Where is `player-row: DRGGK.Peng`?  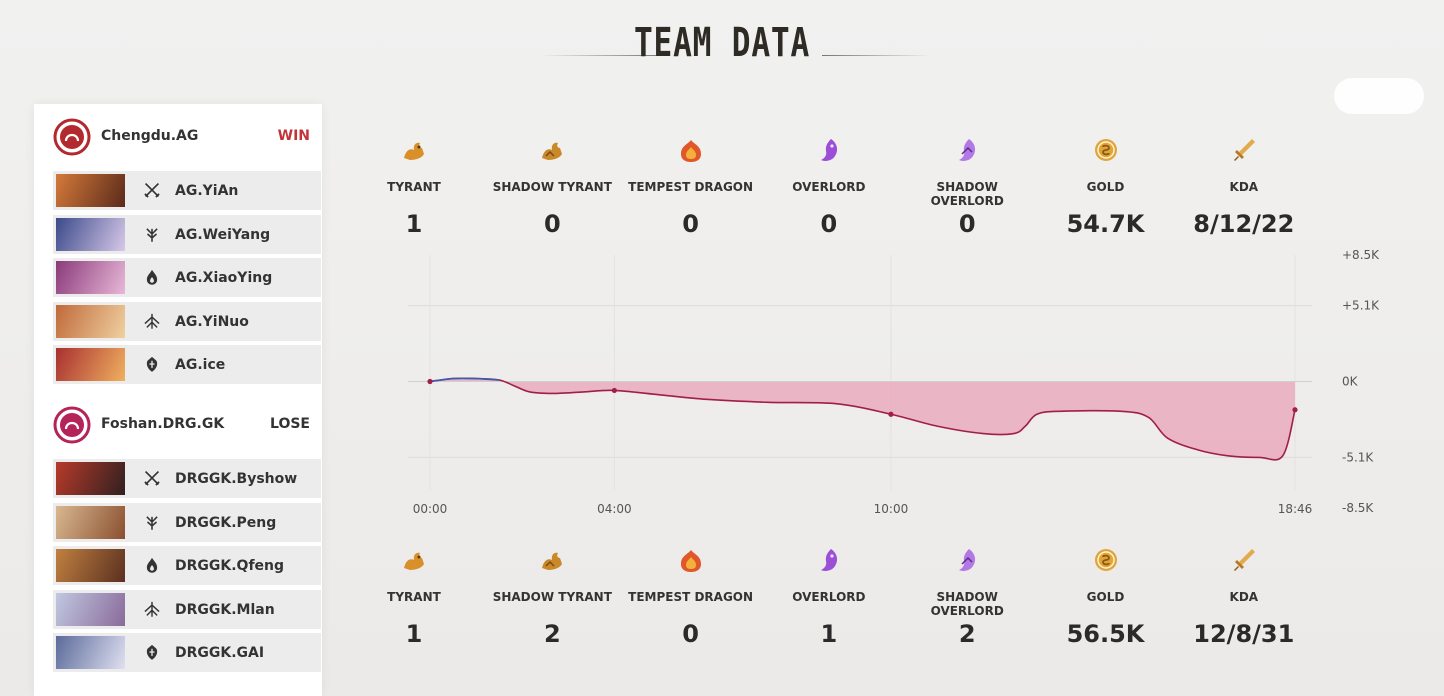
player-row: DRGGK.Peng is located at coordinates (187, 522).